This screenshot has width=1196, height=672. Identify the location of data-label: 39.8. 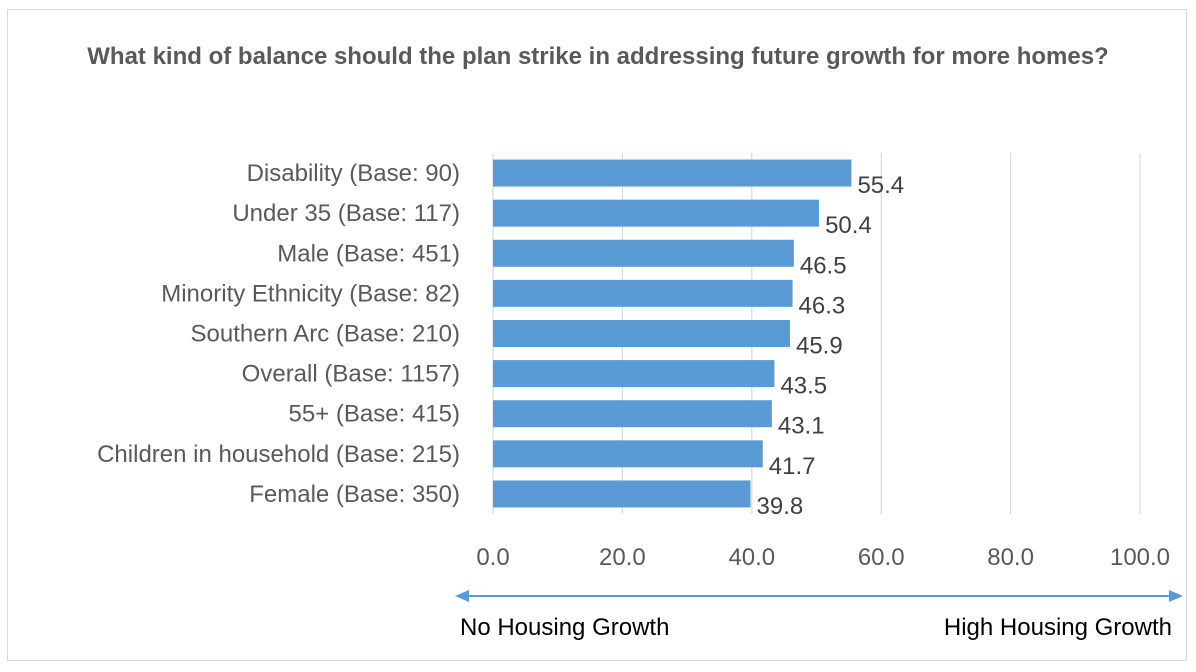
(780, 506).